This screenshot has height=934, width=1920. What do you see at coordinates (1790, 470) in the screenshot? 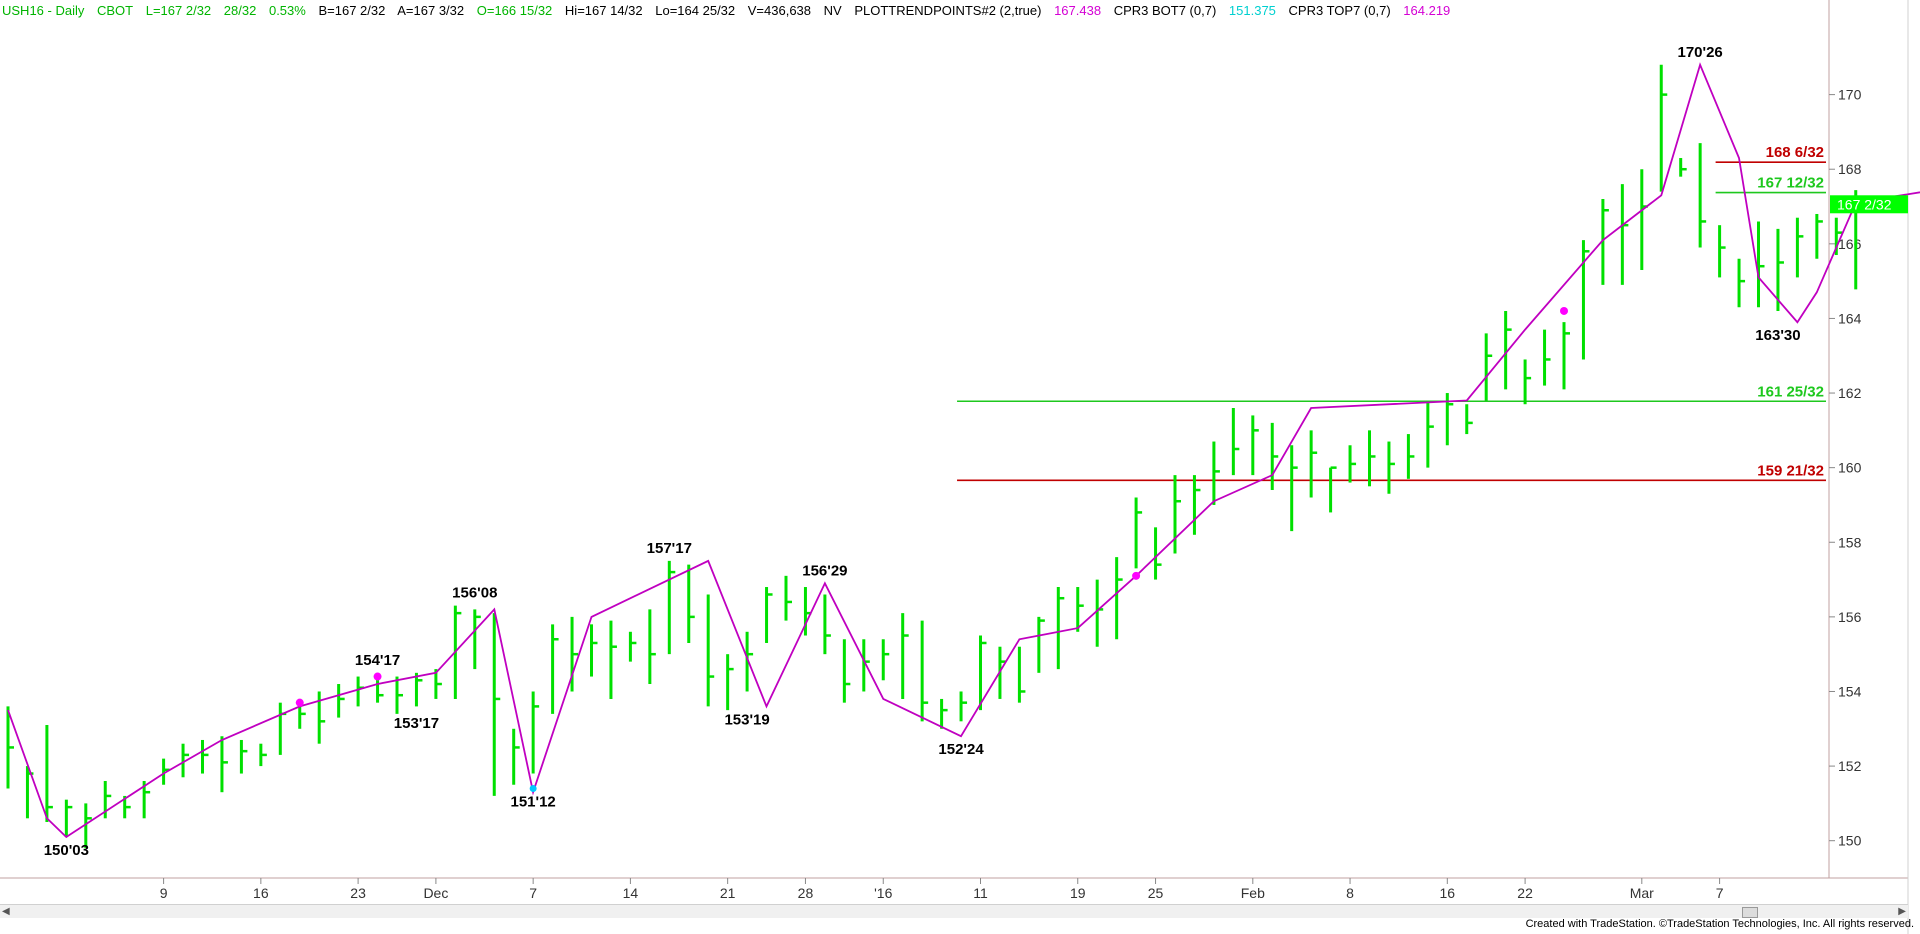
I see `level-label: 159 21/32` at bounding box center [1790, 470].